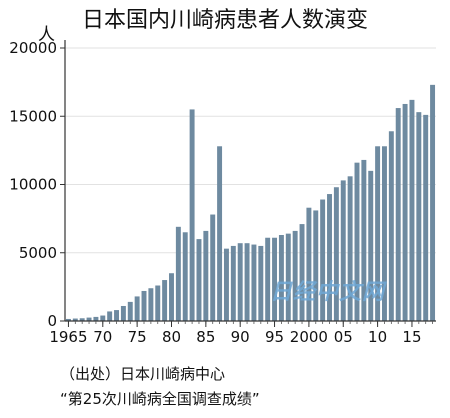 The width and height of the screenshot is (450, 418). What do you see at coordinates (192, 215) in the screenshot?
I see `bar-1983` at bounding box center [192, 215].